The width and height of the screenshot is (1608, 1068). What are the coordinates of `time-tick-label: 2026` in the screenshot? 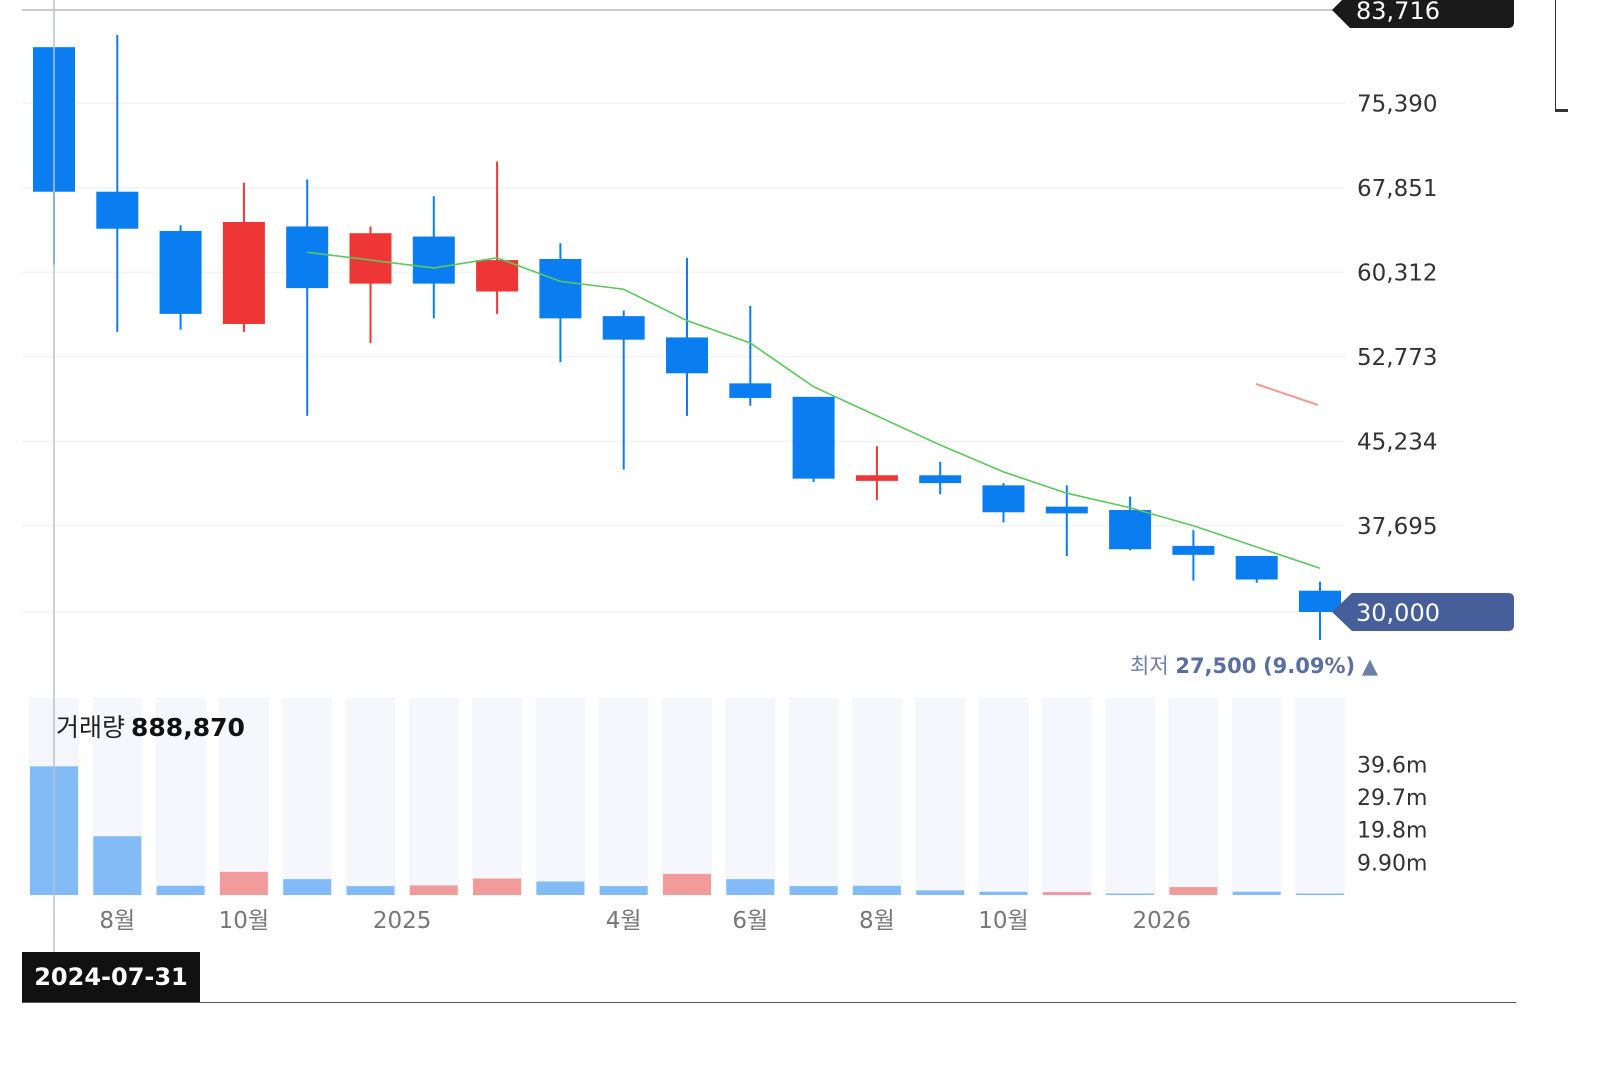 It's located at (1161, 921).